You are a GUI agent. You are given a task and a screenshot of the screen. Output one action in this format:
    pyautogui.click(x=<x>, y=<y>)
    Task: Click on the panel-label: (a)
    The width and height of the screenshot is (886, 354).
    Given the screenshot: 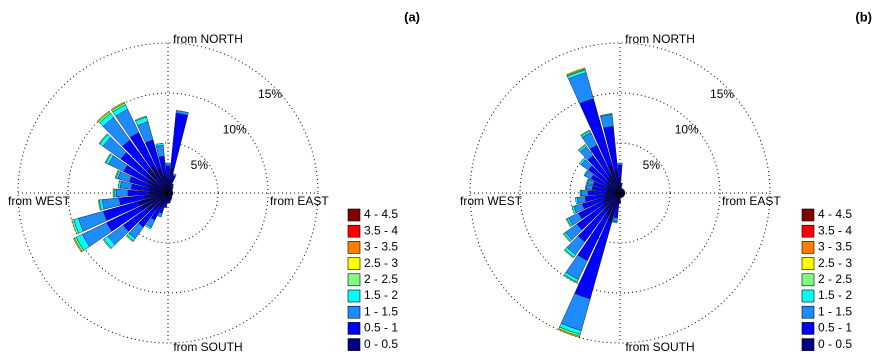 What is the action you would take?
    pyautogui.click(x=412, y=16)
    